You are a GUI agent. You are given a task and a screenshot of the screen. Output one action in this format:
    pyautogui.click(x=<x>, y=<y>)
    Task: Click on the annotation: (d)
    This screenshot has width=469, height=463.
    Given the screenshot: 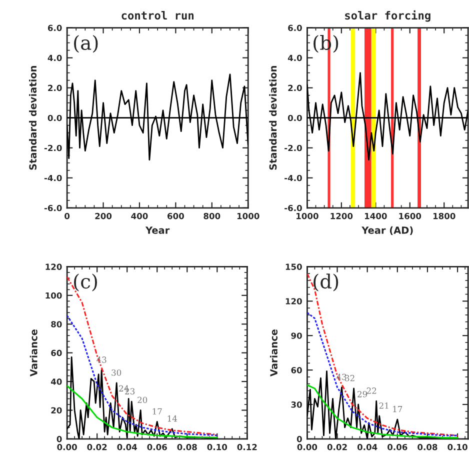 What is the action you would take?
    pyautogui.click(x=326, y=283)
    